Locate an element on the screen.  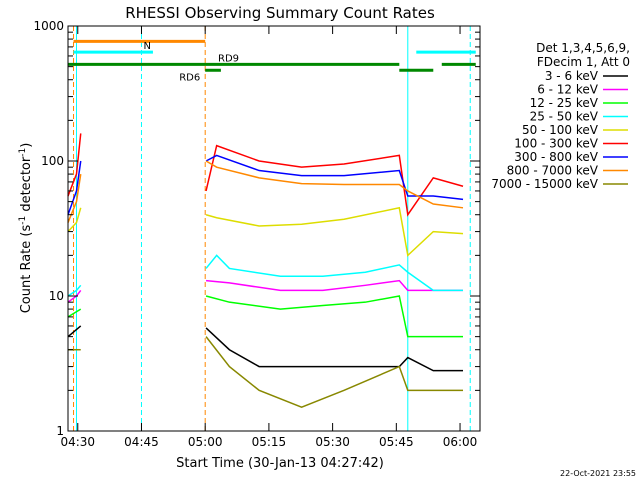
legend-label-4: 50 - 100 keV is located at coordinates (560, 130).